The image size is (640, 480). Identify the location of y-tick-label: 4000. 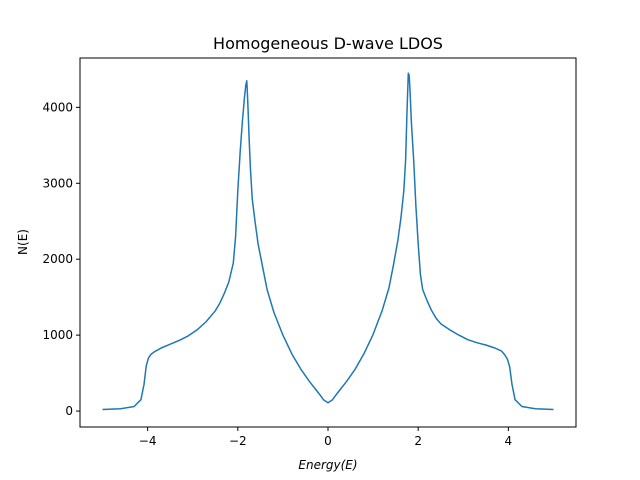
(57, 107).